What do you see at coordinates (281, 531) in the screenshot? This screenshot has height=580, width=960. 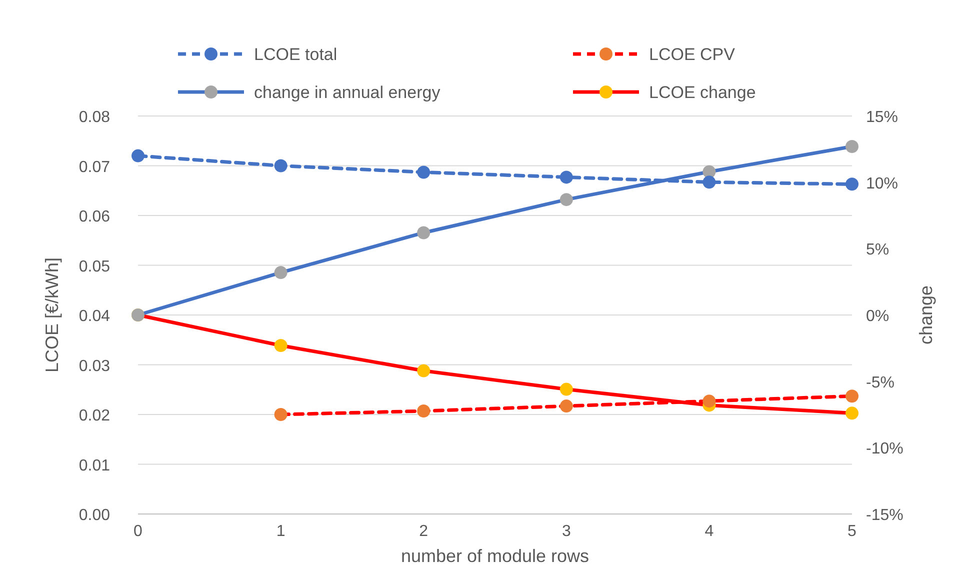 I see `x-tick-label: 1` at bounding box center [281, 531].